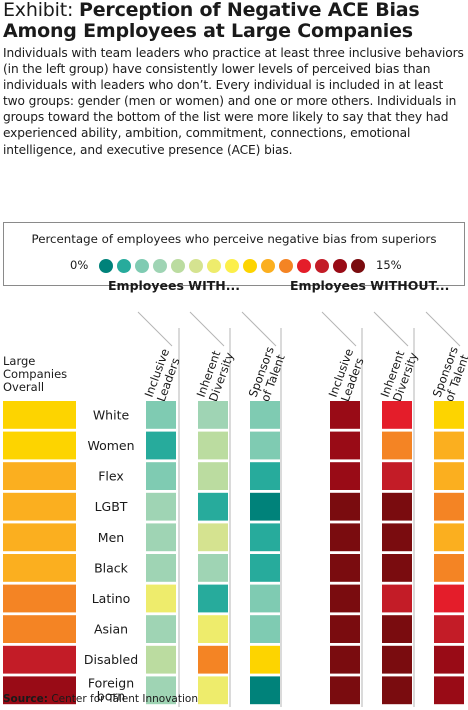 This screenshot has width=468, height=710. I want to click on column-header-label: Sponsorsof Talent, so click(449, 374).